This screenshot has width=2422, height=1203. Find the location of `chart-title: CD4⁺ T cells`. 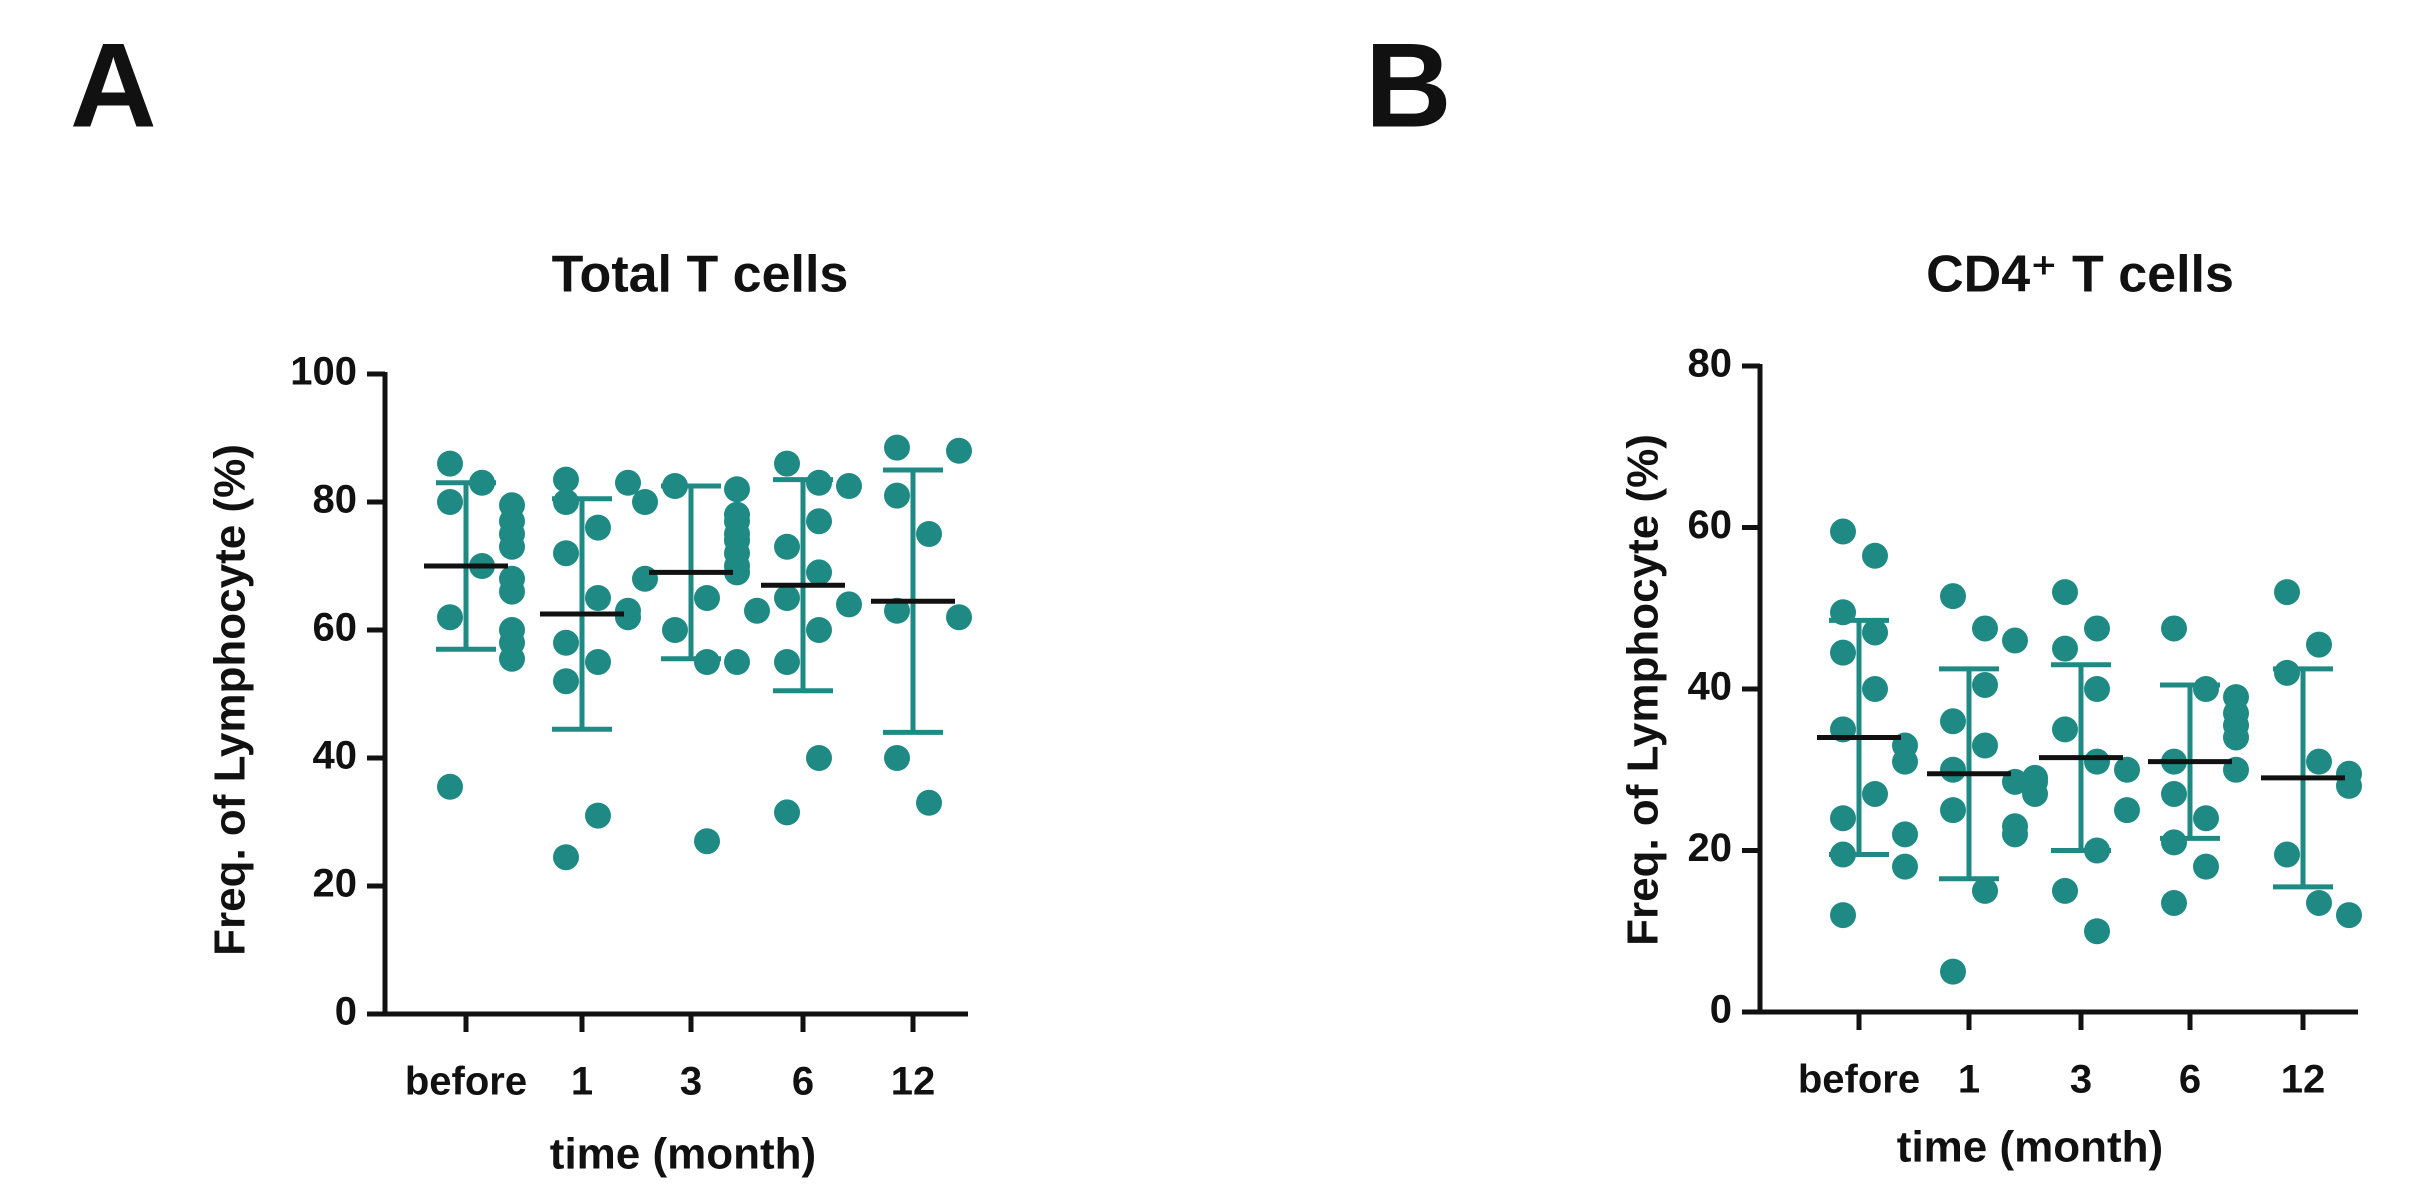

chart-title: CD4⁺ T cells is located at coordinates (2080, 275).